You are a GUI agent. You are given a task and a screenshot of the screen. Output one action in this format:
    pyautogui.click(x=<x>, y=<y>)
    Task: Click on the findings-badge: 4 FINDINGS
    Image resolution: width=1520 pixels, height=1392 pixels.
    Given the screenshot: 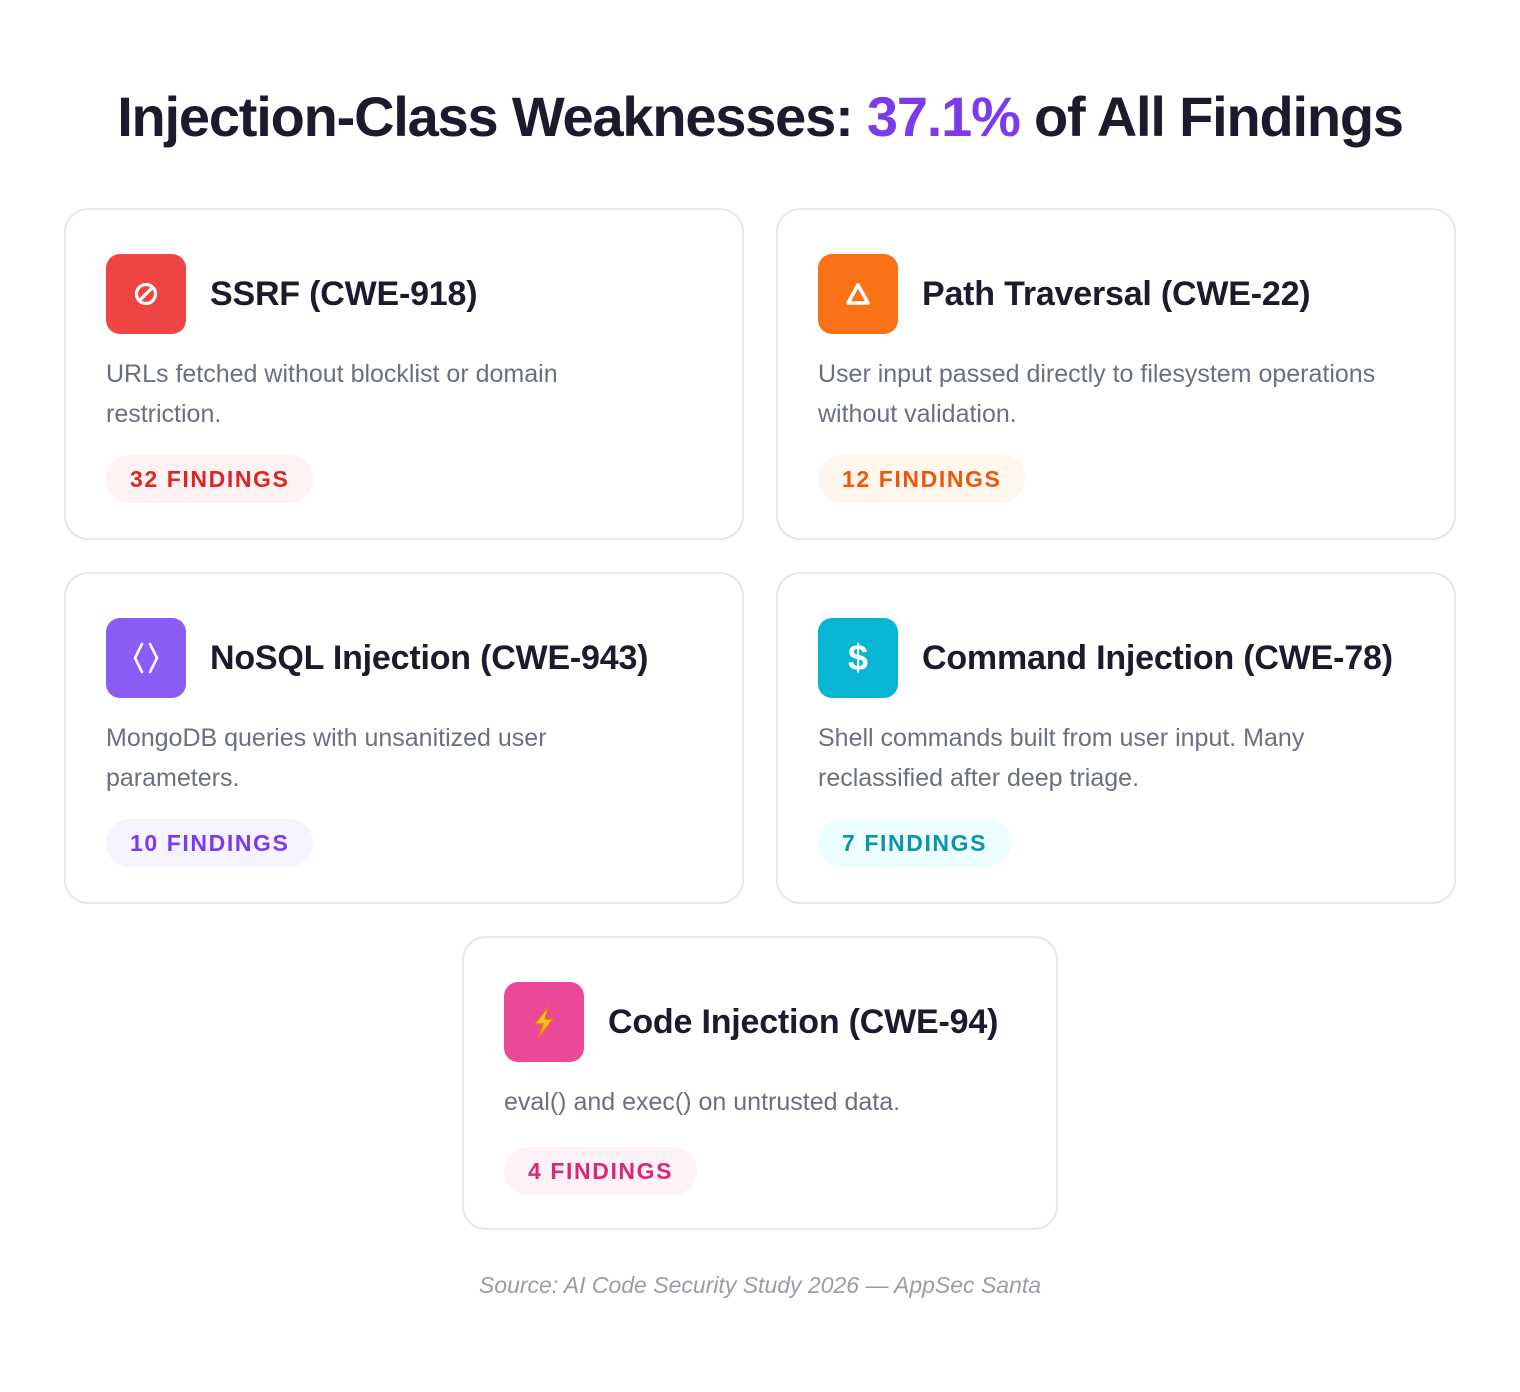 What is the action you would take?
    pyautogui.click(x=601, y=1171)
    